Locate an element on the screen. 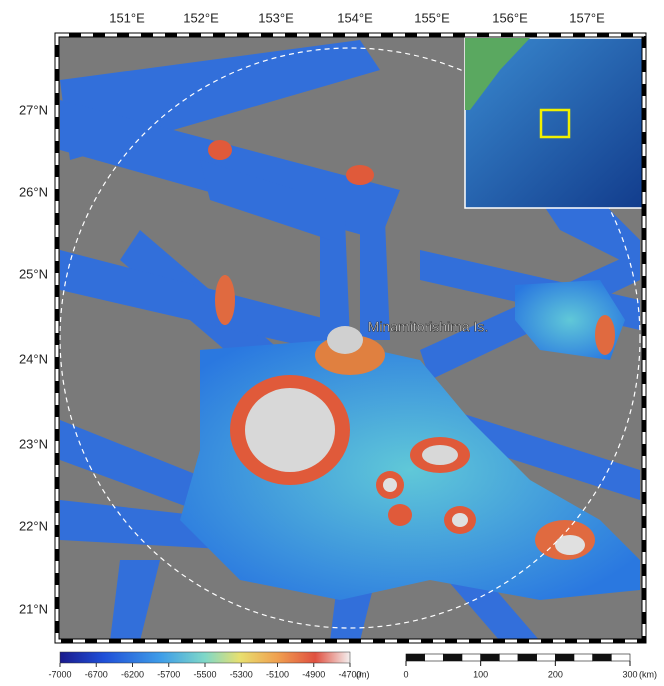  longitude-label: 152°E is located at coordinates (201, 17).